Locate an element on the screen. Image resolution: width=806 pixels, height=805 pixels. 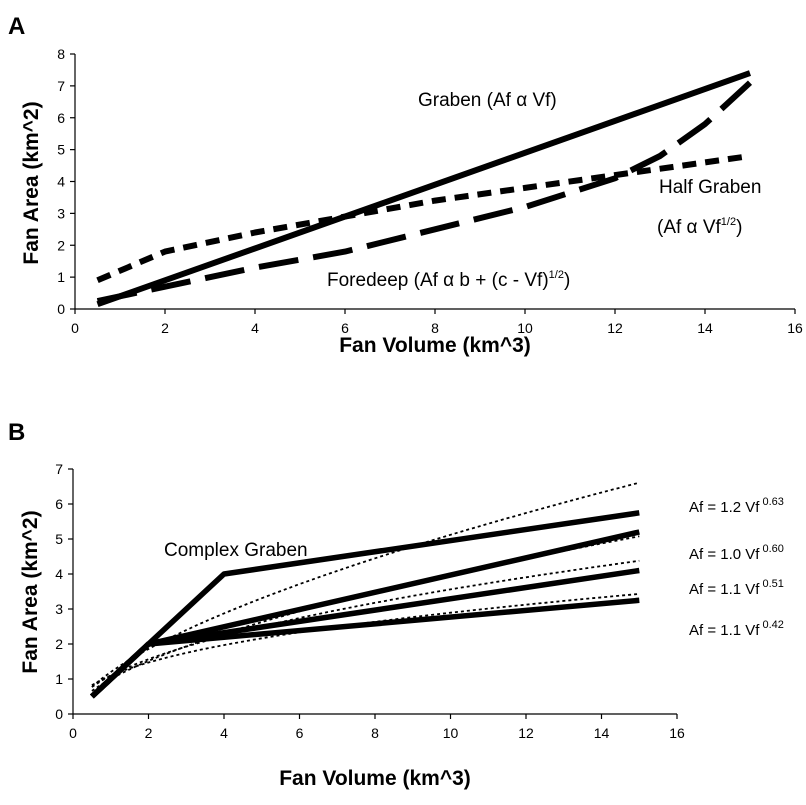
equation-1-exponent: 0.63 is located at coordinates (772, 502).